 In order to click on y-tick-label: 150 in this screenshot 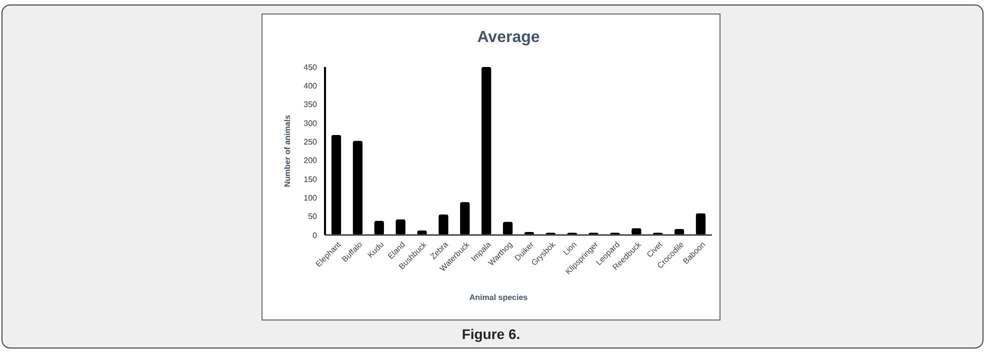, I will do `click(311, 179)`.